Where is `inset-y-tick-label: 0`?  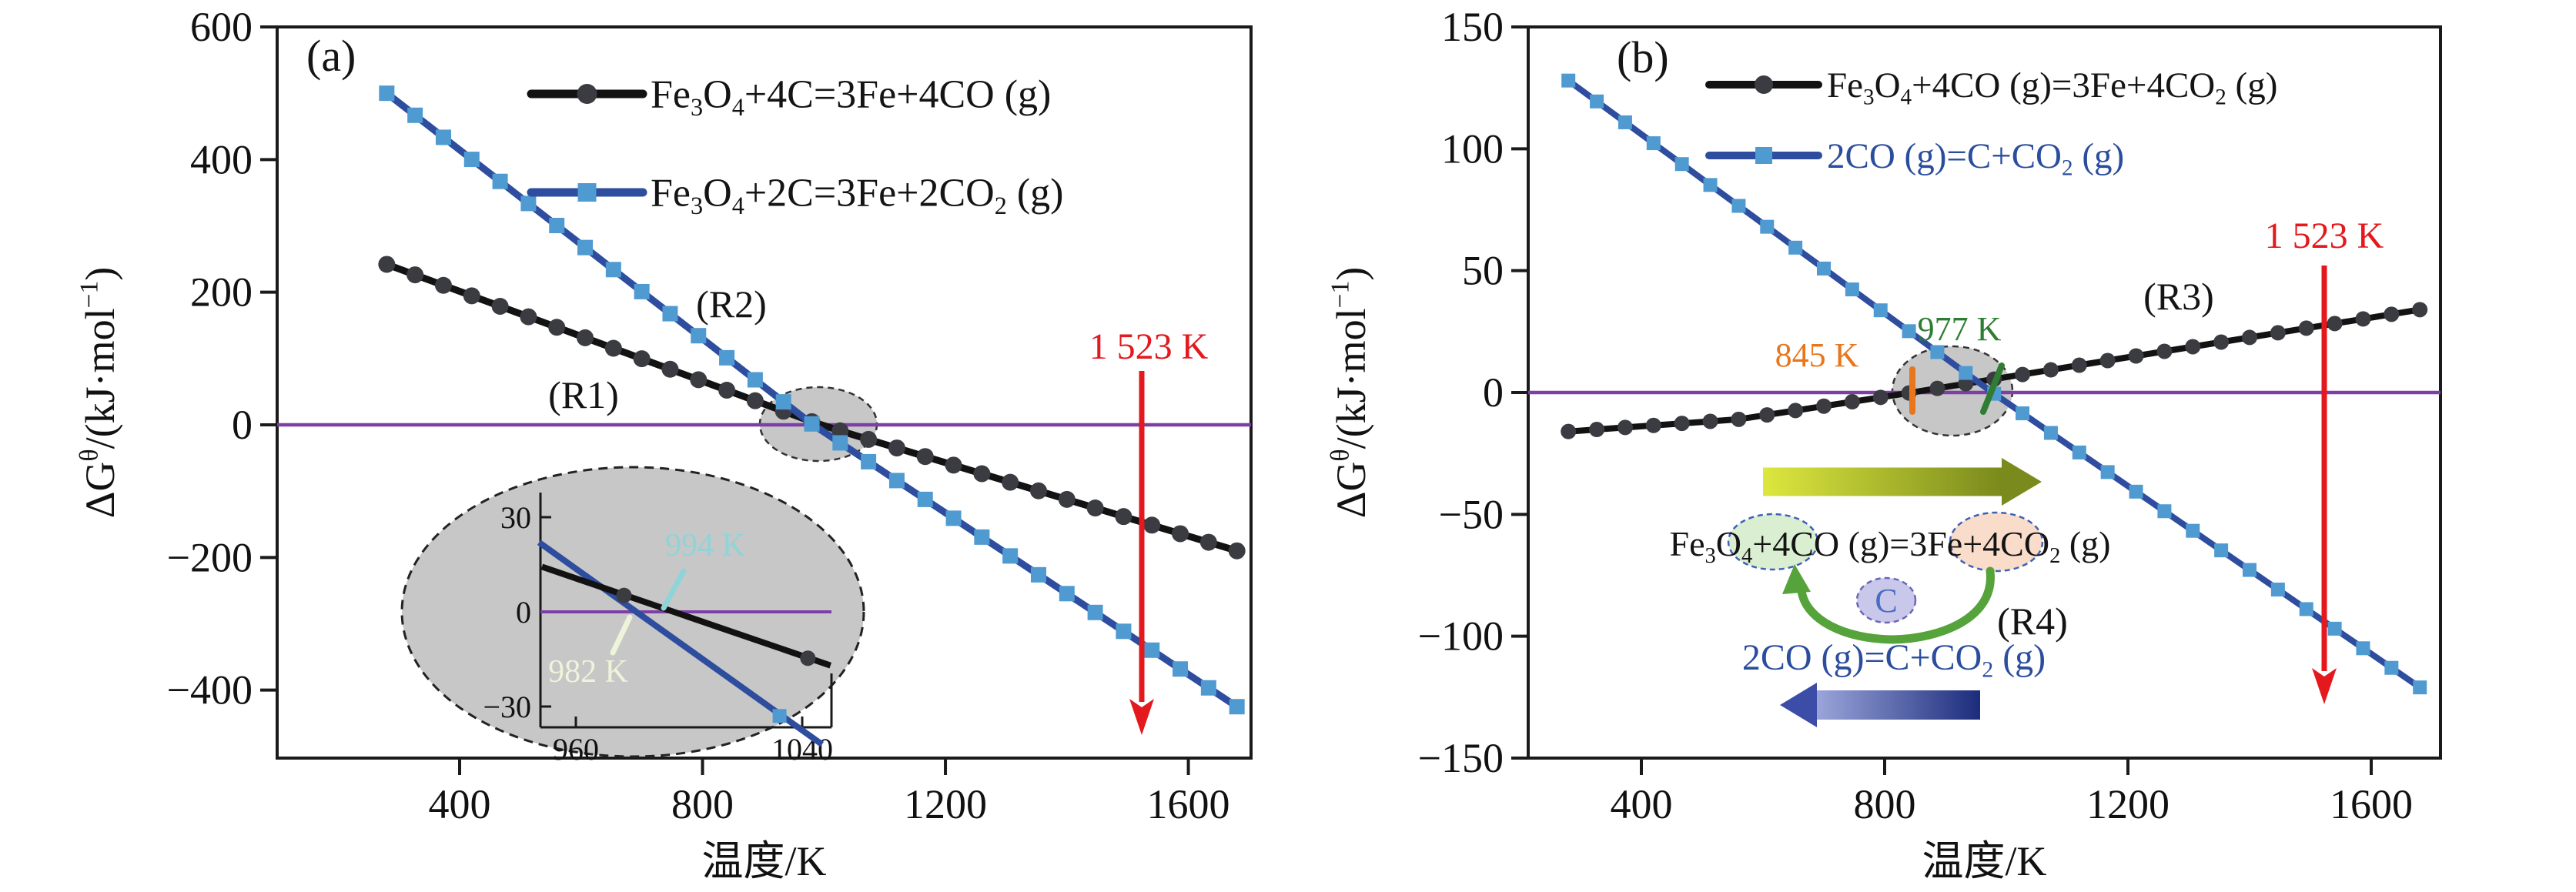 inset-y-tick-label: 0 is located at coordinates (523, 612).